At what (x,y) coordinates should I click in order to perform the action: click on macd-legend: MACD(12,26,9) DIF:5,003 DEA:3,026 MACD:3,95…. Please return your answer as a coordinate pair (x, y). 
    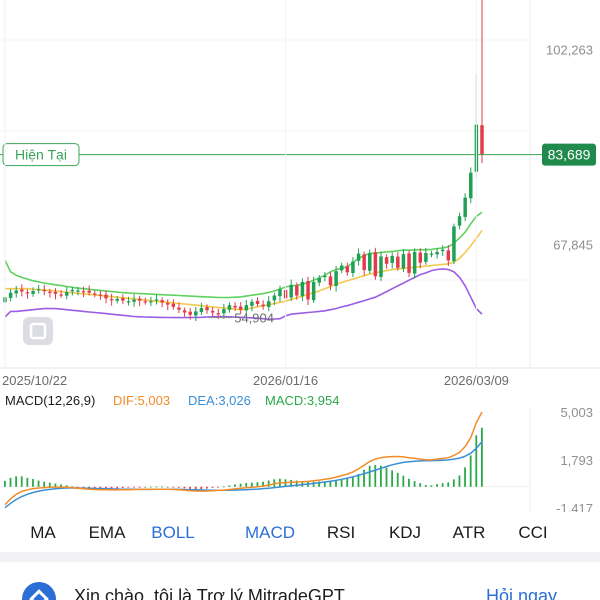
    Looking at the image, I should click on (172, 400).